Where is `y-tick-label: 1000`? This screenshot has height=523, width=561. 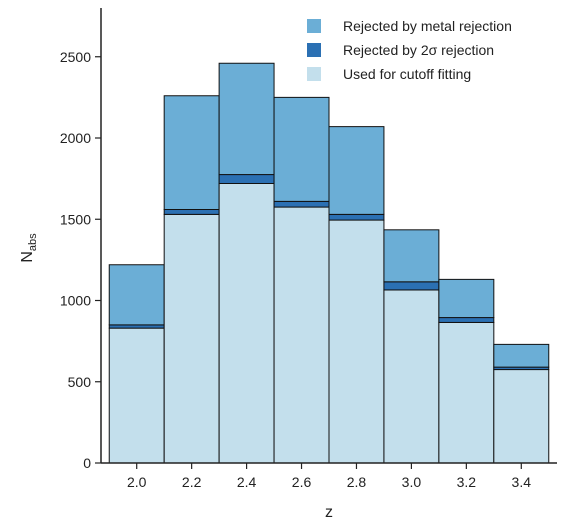
y-tick-label: 1000 is located at coordinates (75, 301).